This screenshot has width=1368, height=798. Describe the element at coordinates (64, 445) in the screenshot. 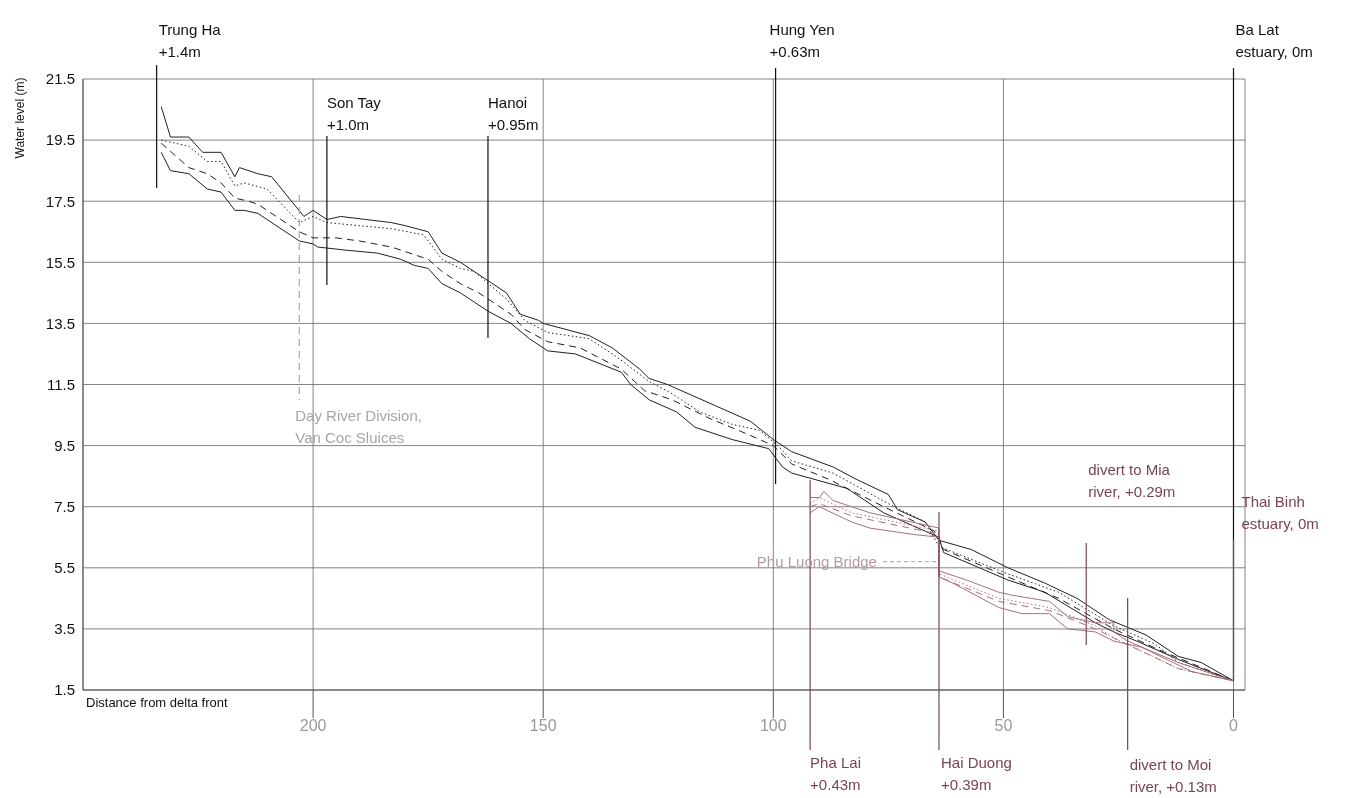

I see `y-tick-label: 9.5` at that location.